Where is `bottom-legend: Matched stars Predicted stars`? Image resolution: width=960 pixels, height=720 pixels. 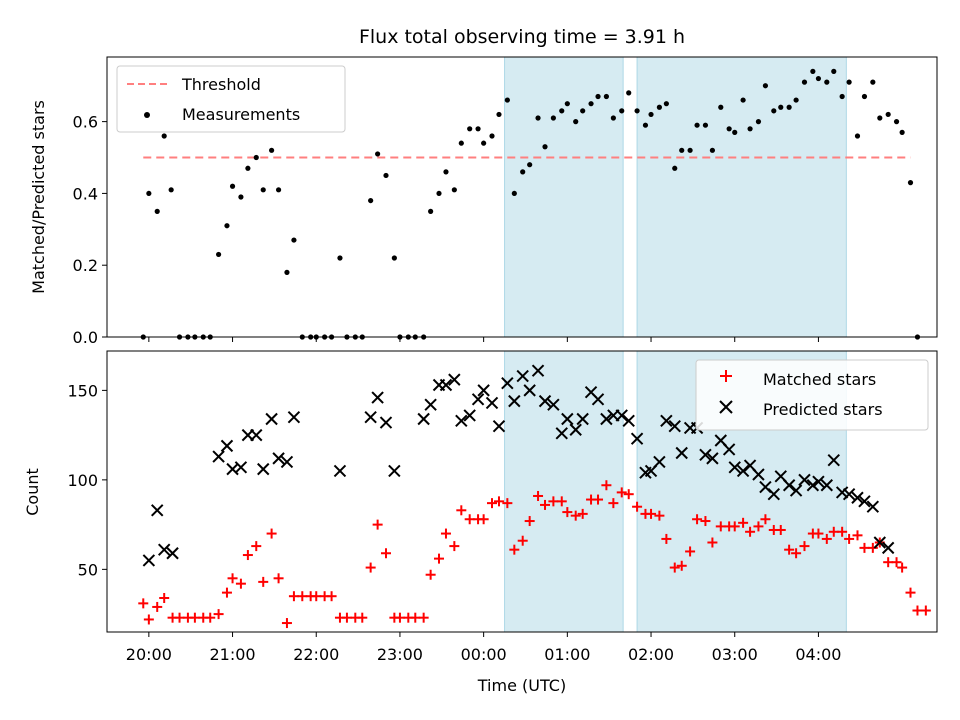 bottom-legend: Matched stars Predicted stars is located at coordinates (812, 395).